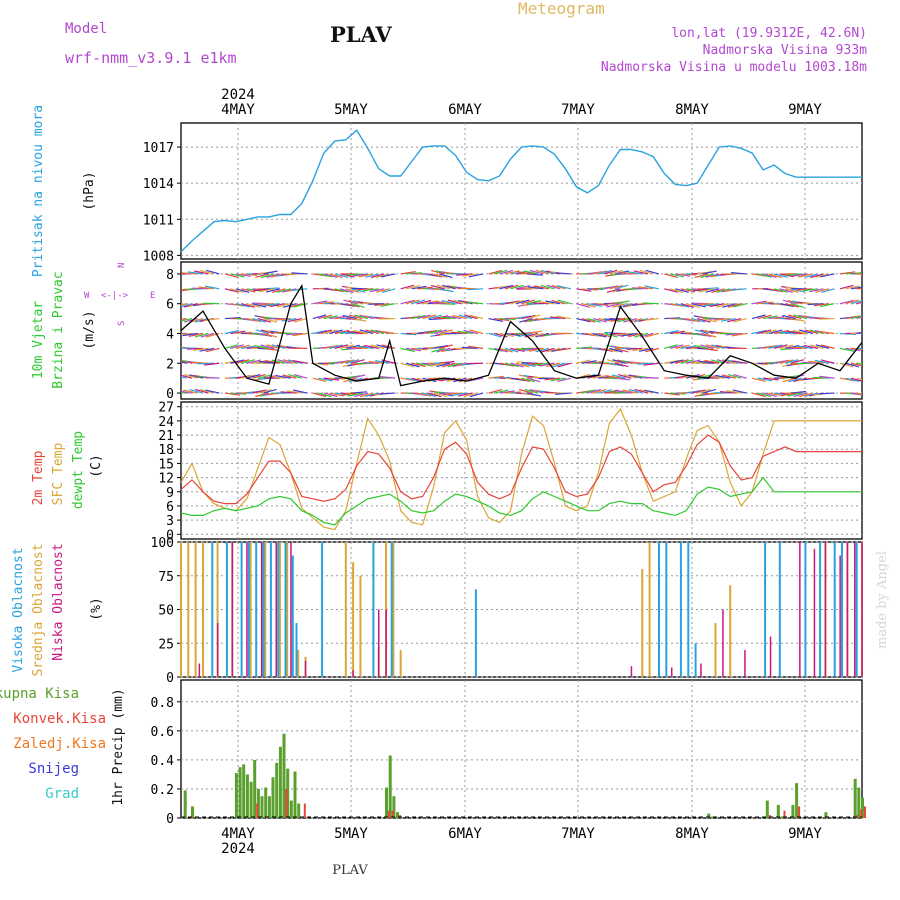  What do you see at coordinates (89, 329) in the screenshot?
I see `wind-ylabel: (m/s)` at bounding box center [89, 329].